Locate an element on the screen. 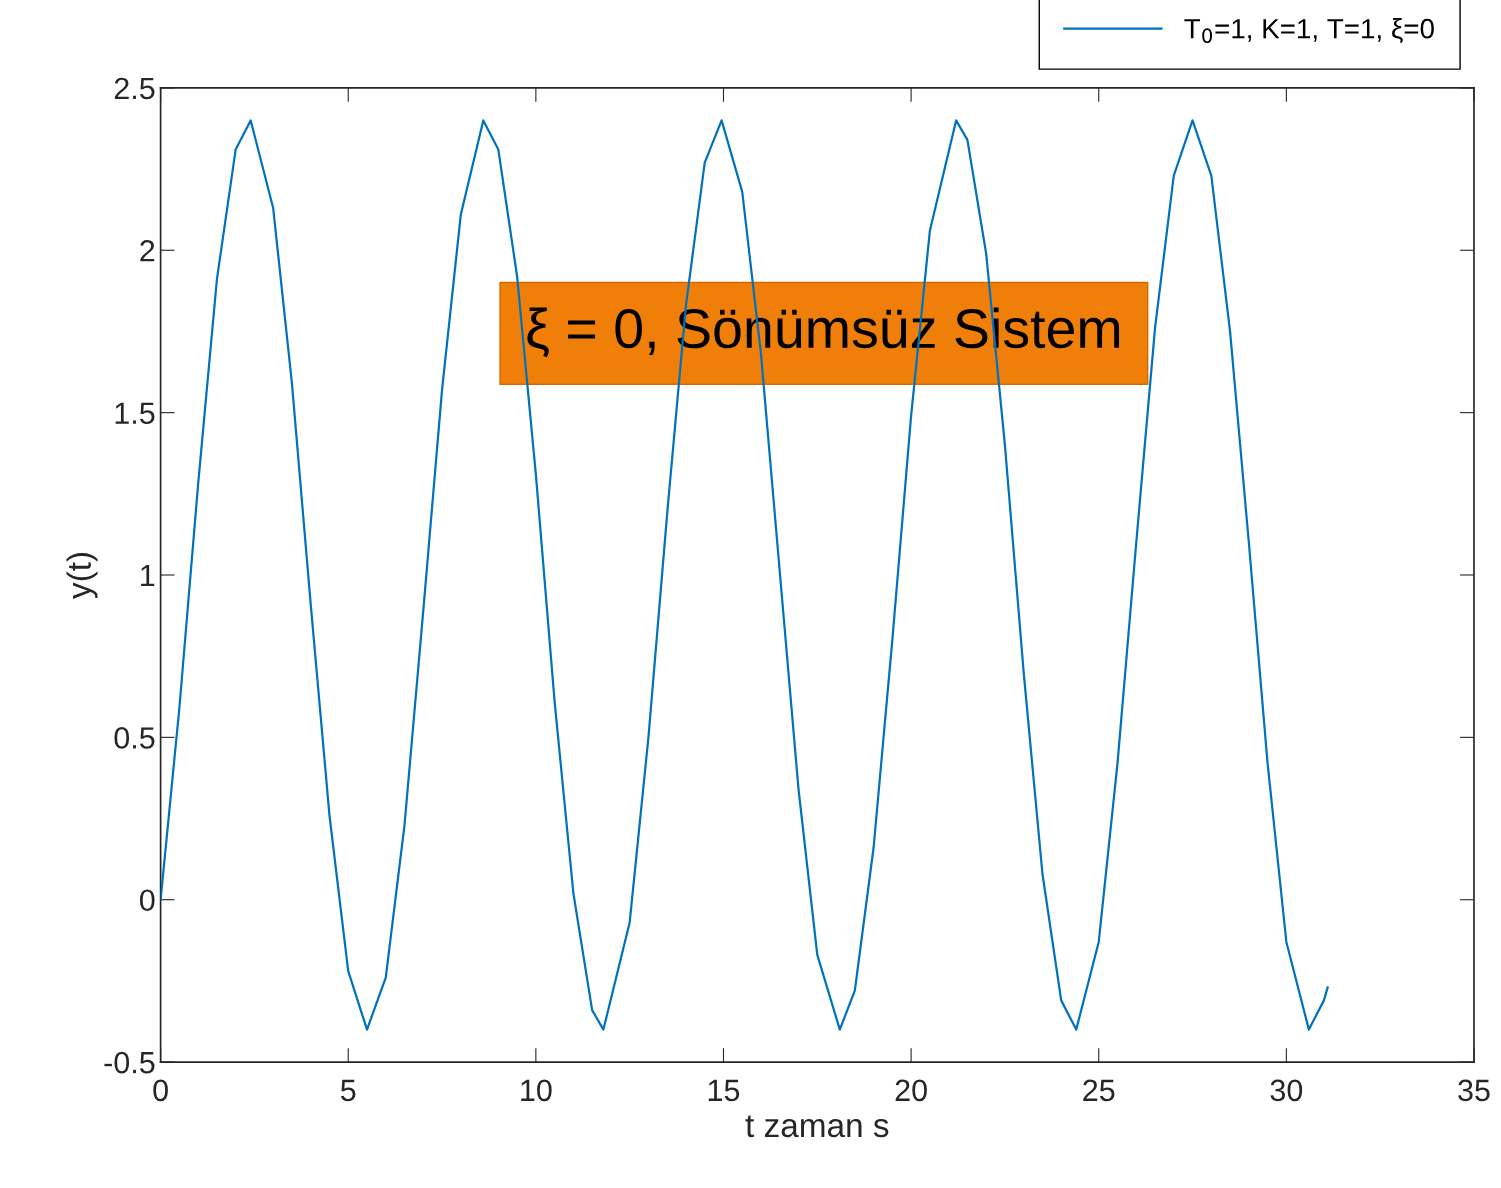 Image resolution: width=1501 pixels, height=1188 pixels. y-tick-label: 1 is located at coordinates (148, 576).